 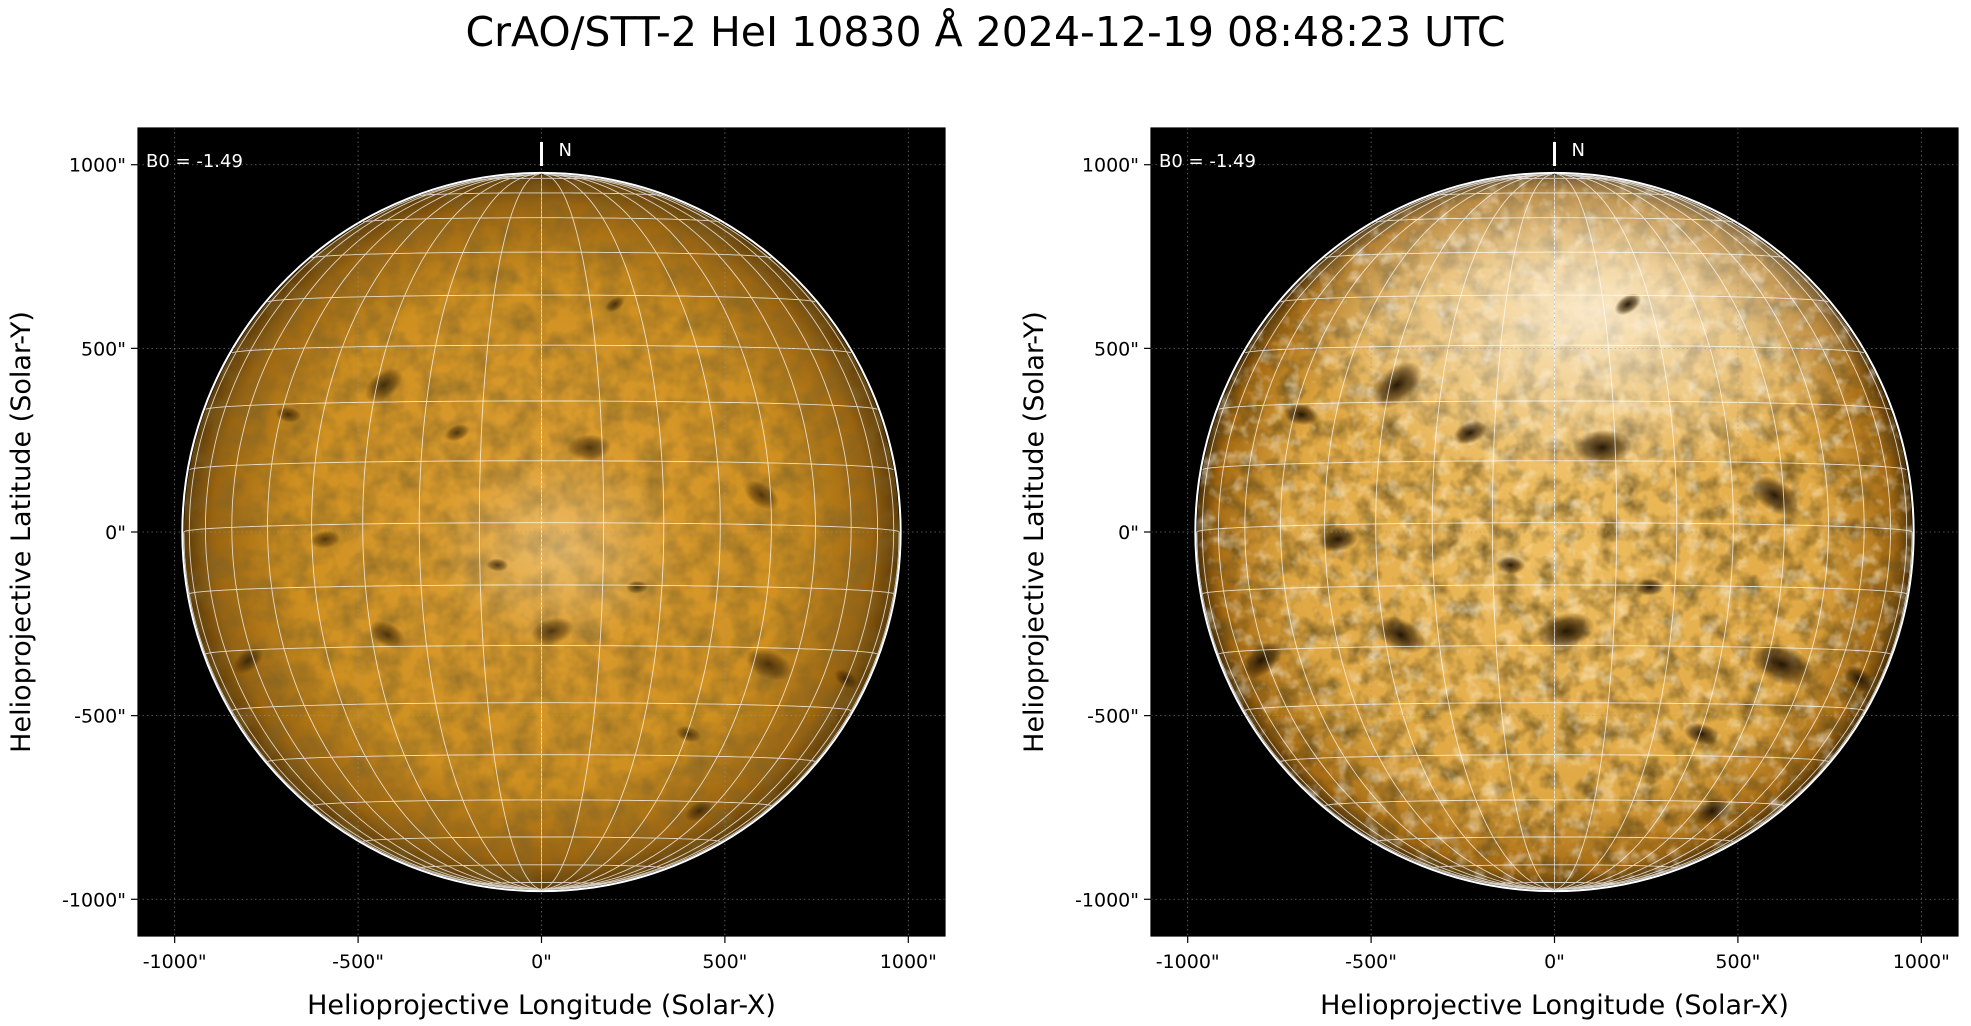 What do you see at coordinates (1188, 962) in the screenshot?
I see `x-tick-label: -1000"` at bounding box center [1188, 962].